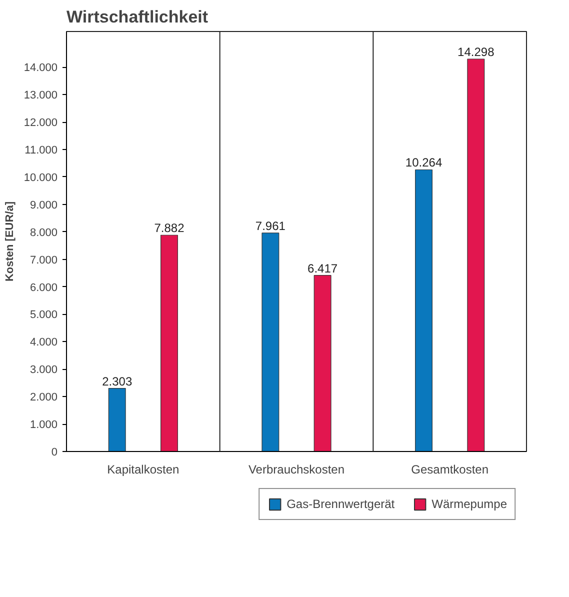 Image resolution: width=569 pixels, height=597 pixels. I want to click on legend-label: Gas-Brennwertgerät, so click(340, 504).